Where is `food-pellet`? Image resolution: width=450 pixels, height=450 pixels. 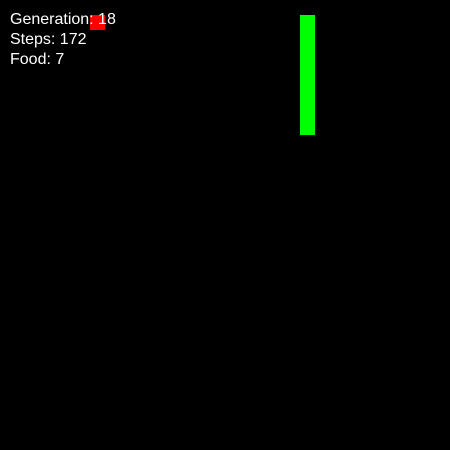 food-pellet is located at coordinates (97, 22).